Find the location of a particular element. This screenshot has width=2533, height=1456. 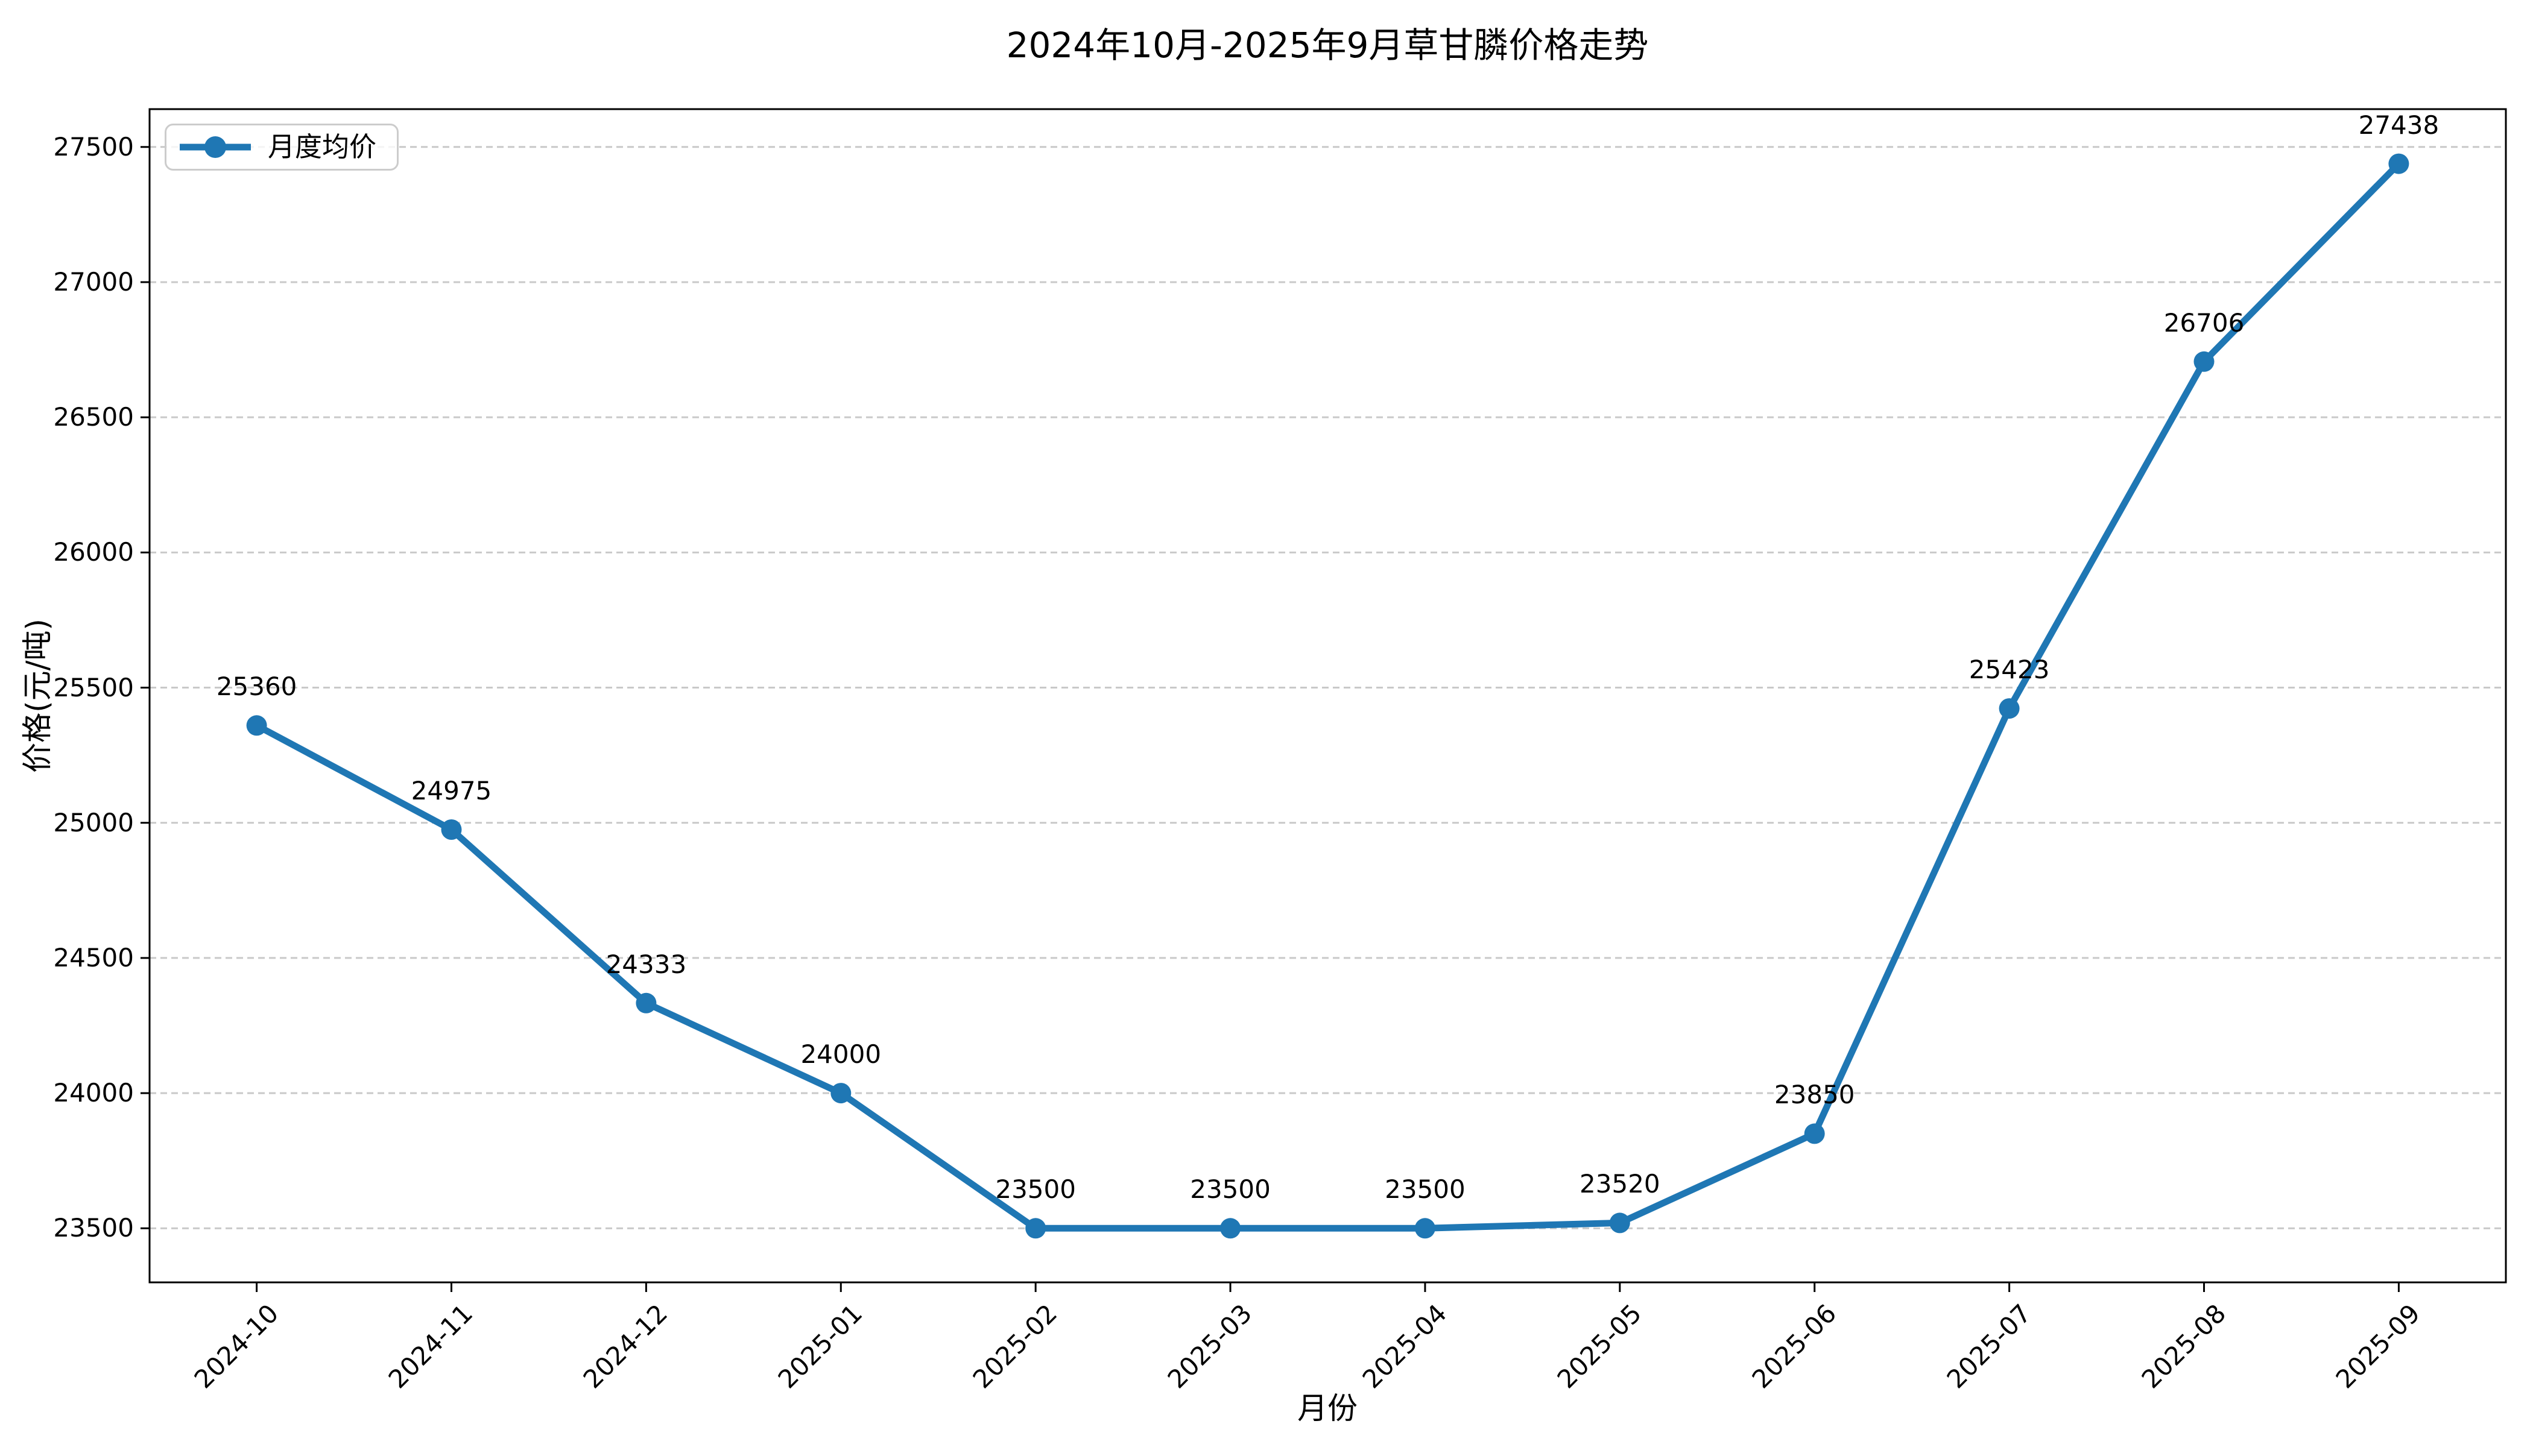

y-tick-label-27500: 27500 is located at coordinates (93, 147).